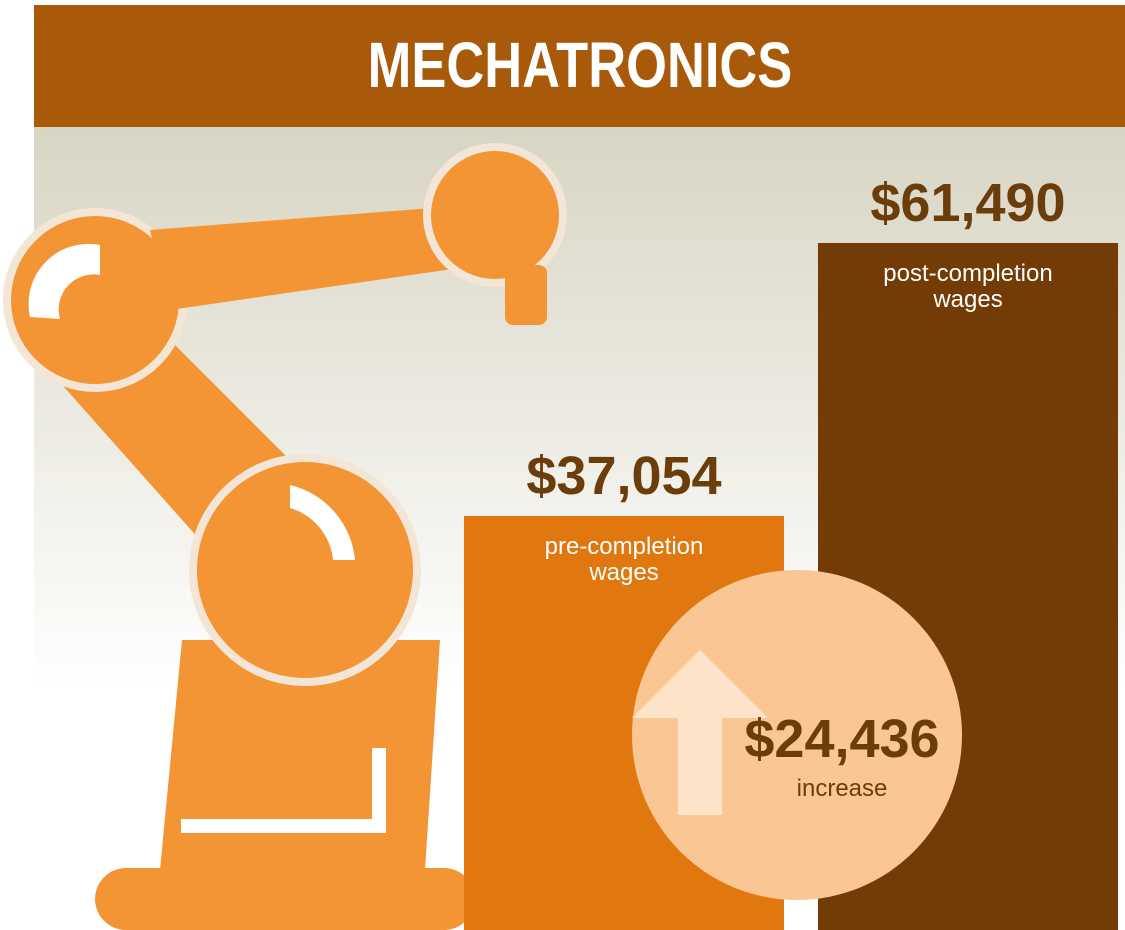  I want to click on header, so click(579, 66).